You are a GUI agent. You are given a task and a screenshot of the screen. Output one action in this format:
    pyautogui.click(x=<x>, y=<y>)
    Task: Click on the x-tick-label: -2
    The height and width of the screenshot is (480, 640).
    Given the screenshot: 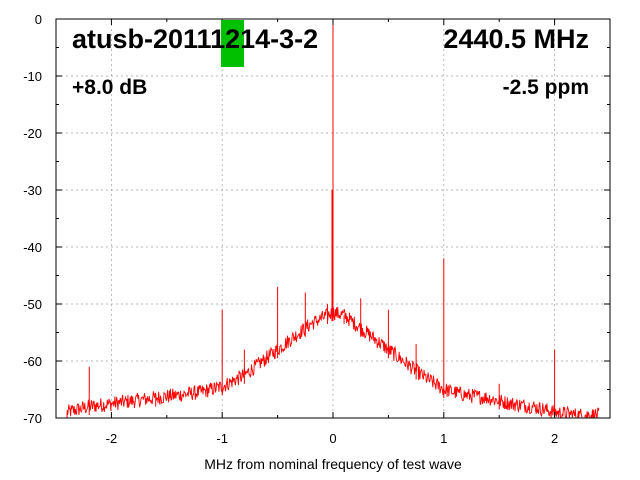 What is the action you would take?
    pyautogui.click(x=112, y=438)
    